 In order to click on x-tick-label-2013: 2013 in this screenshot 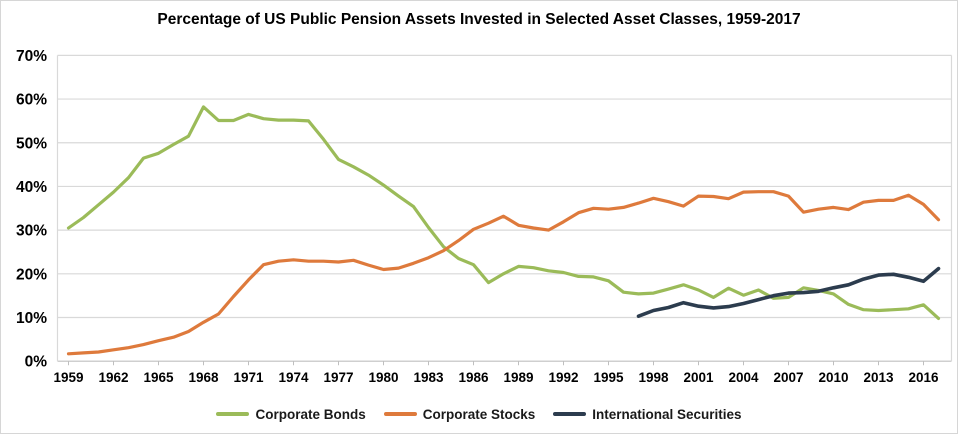, I will do `click(878, 377)`.